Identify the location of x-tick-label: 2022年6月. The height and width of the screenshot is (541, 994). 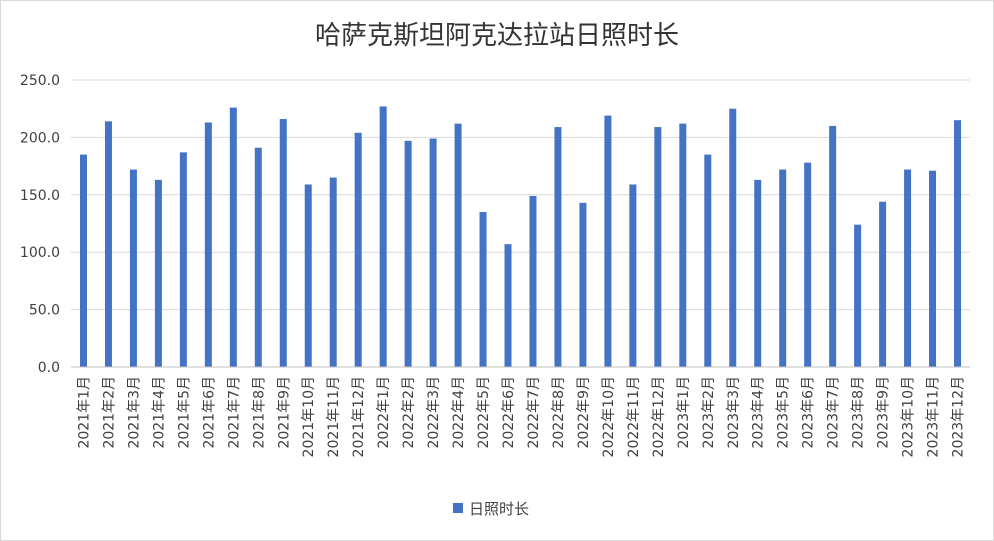
(509, 412).